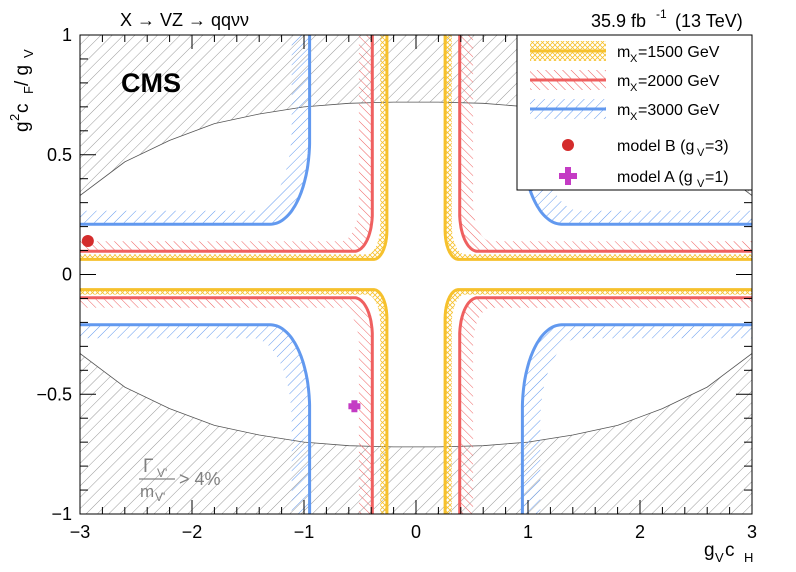  I want to click on y-title-sup: 2, so click(14, 117).